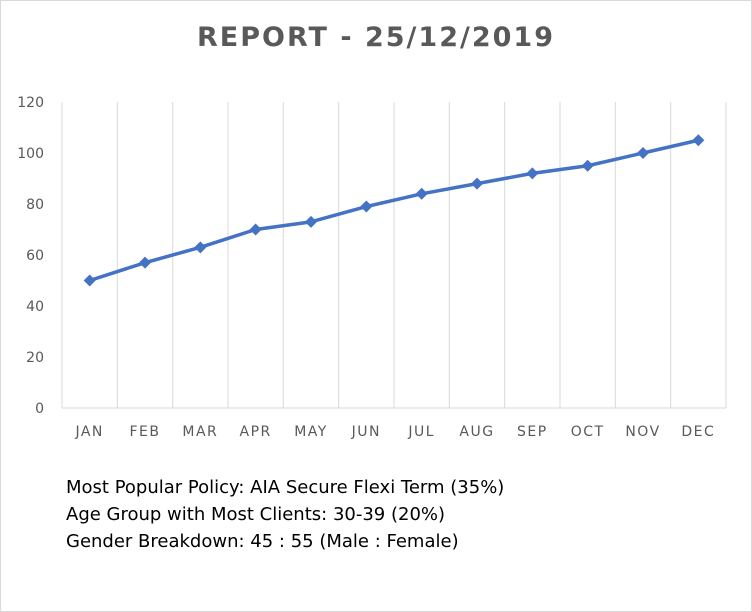 The width and height of the screenshot is (752, 612). I want to click on y-tick-label: 60, so click(35, 256).